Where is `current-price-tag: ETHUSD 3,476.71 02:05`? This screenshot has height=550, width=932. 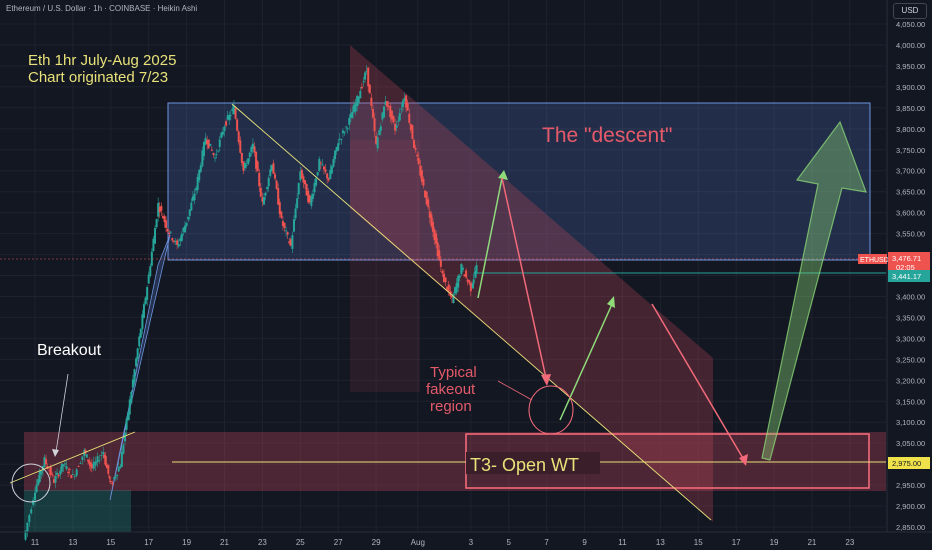
current-price-tag: ETHUSD 3,476.71 02:05 is located at coordinates (894, 262).